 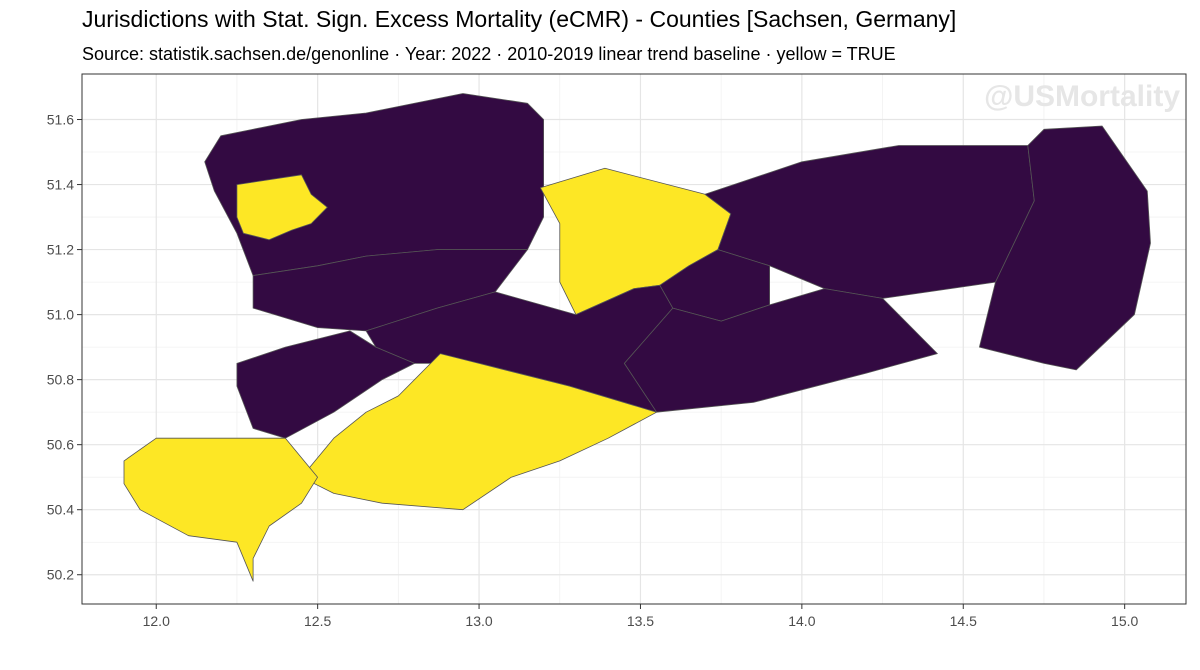 What do you see at coordinates (317, 621) in the screenshot?
I see `x-tick-label: 12.5` at bounding box center [317, 621].